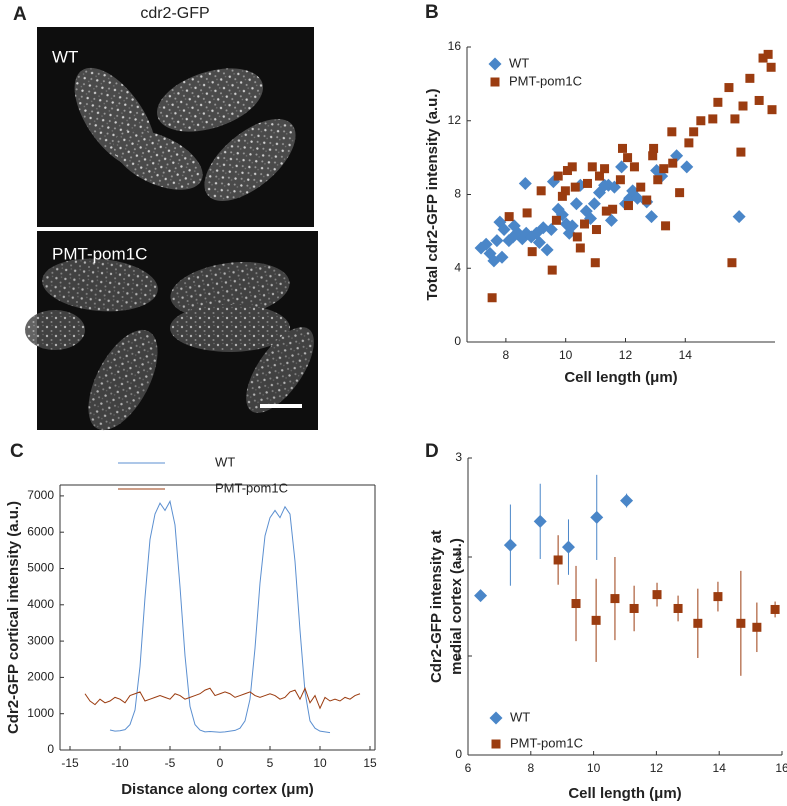  I want to click on y-tick-label: 6000, so click(40, 531).